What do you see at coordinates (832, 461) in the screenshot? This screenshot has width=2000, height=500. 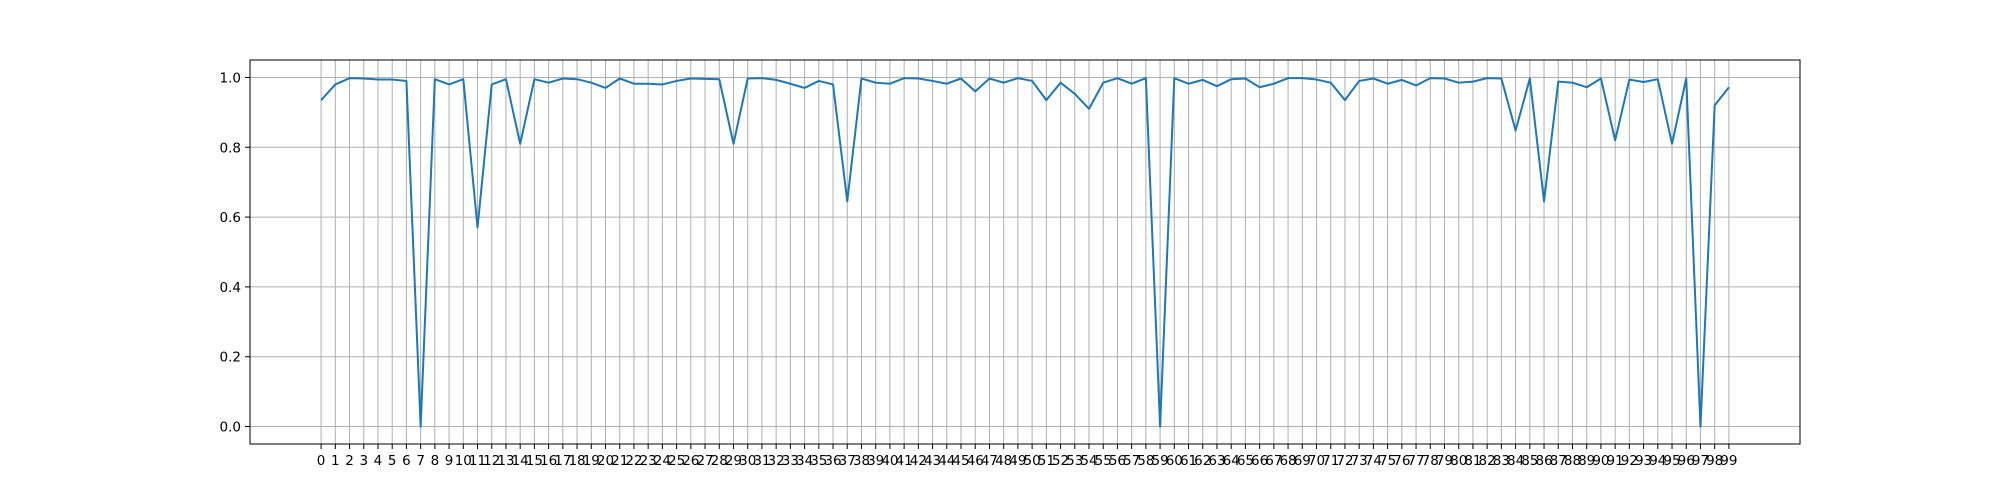 I see `x-tick-label: 36` at bounding box center [832, 461].